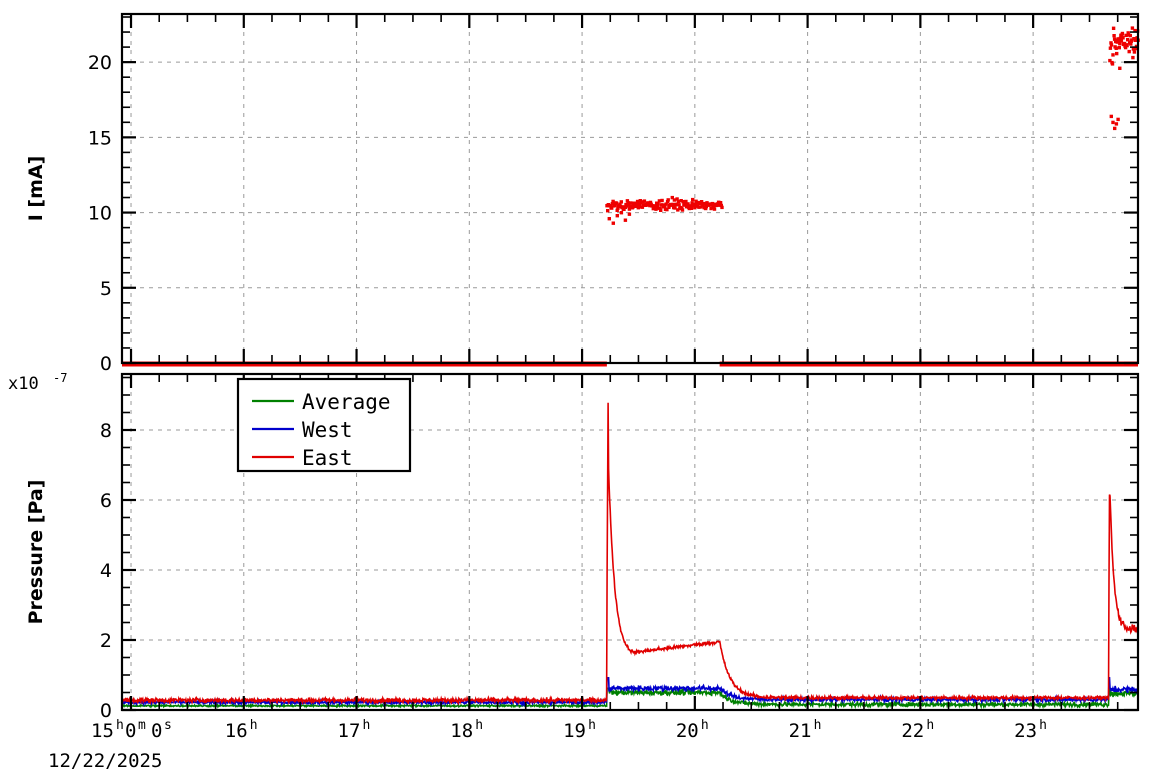 Image resolution: width=1158 pixels, height=782 pixels. What do you see at coordinates (574, 731) in the screenshot?
I see `x-tick-label-part: 19` at bounding box center [574, 731].